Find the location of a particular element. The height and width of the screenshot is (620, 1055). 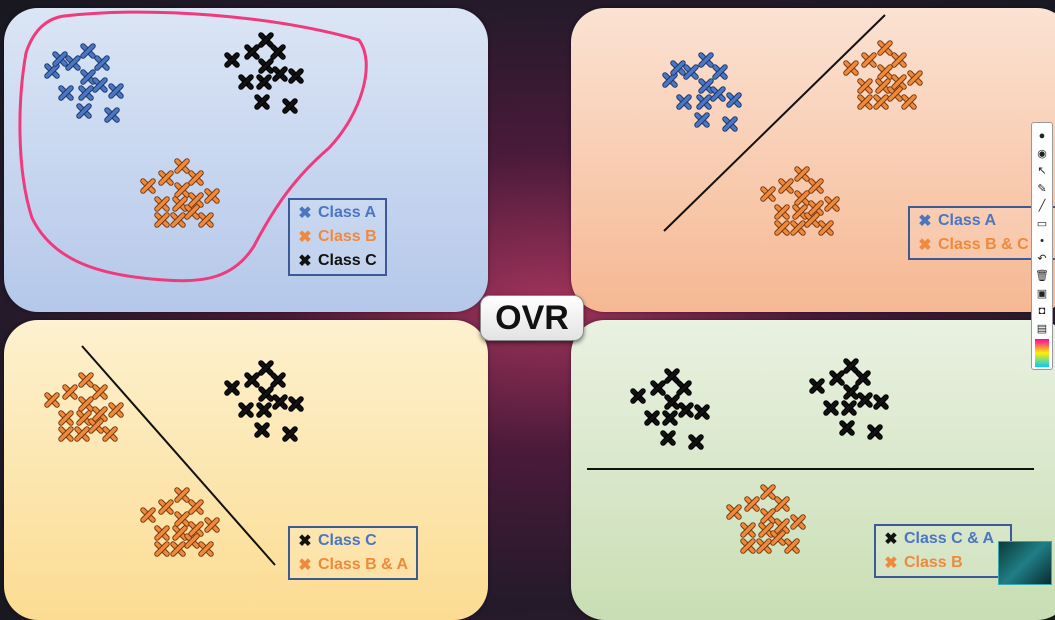

legend-b-vs-rest: ✖ Class C & A ✖ Class B is located at coordinates (943, 551).